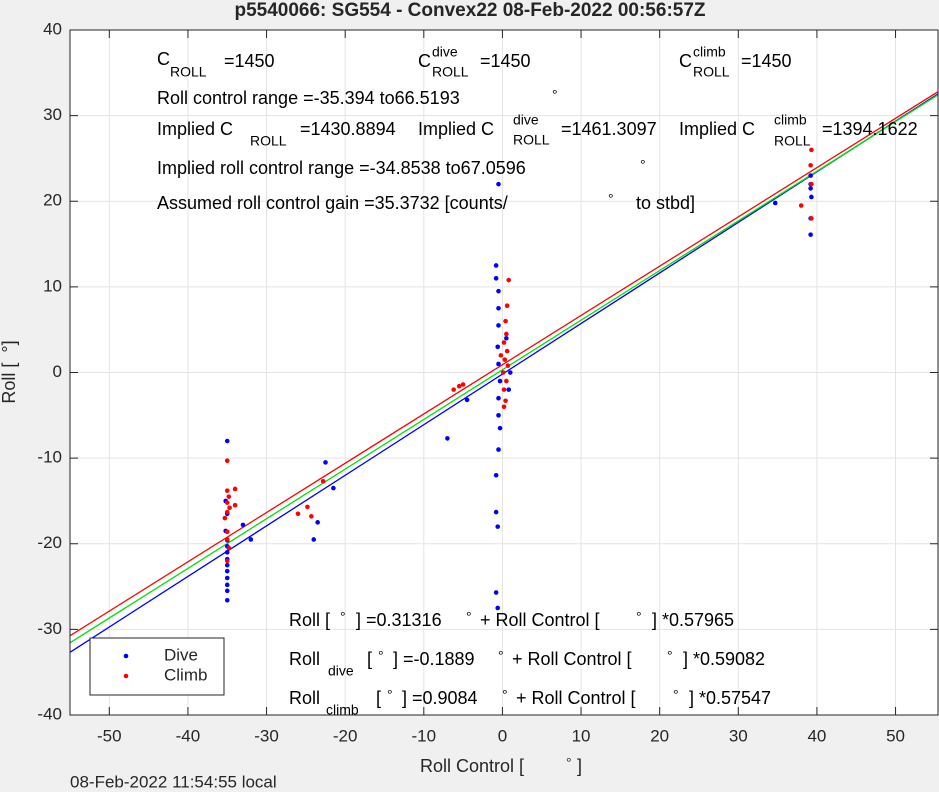  I want to click on y-tick-label: 30, so click(52, 114).